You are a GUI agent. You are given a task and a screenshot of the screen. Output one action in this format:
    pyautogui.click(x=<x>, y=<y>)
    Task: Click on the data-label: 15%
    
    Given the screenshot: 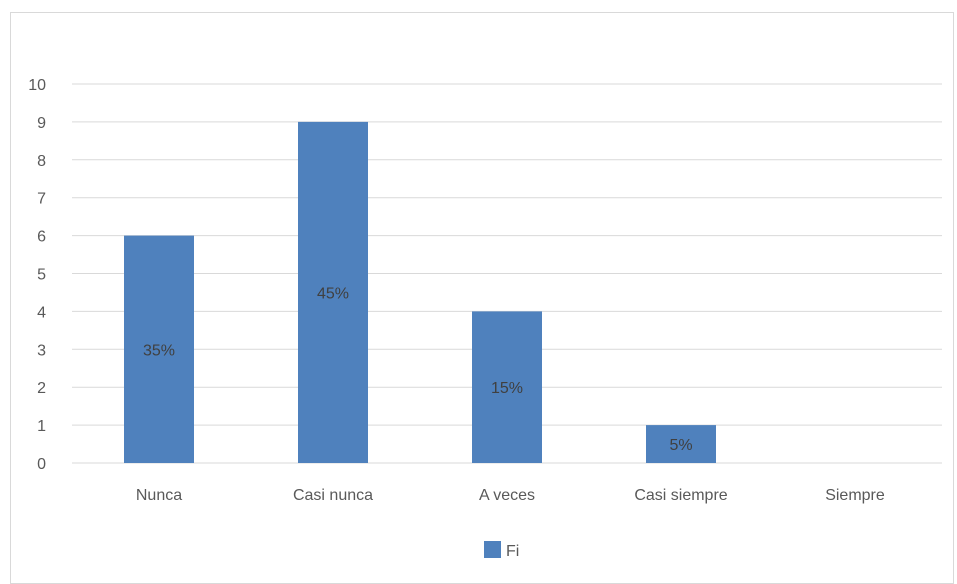 What is the action you would take?
    pyautogui.click(x=507, y=388)
    